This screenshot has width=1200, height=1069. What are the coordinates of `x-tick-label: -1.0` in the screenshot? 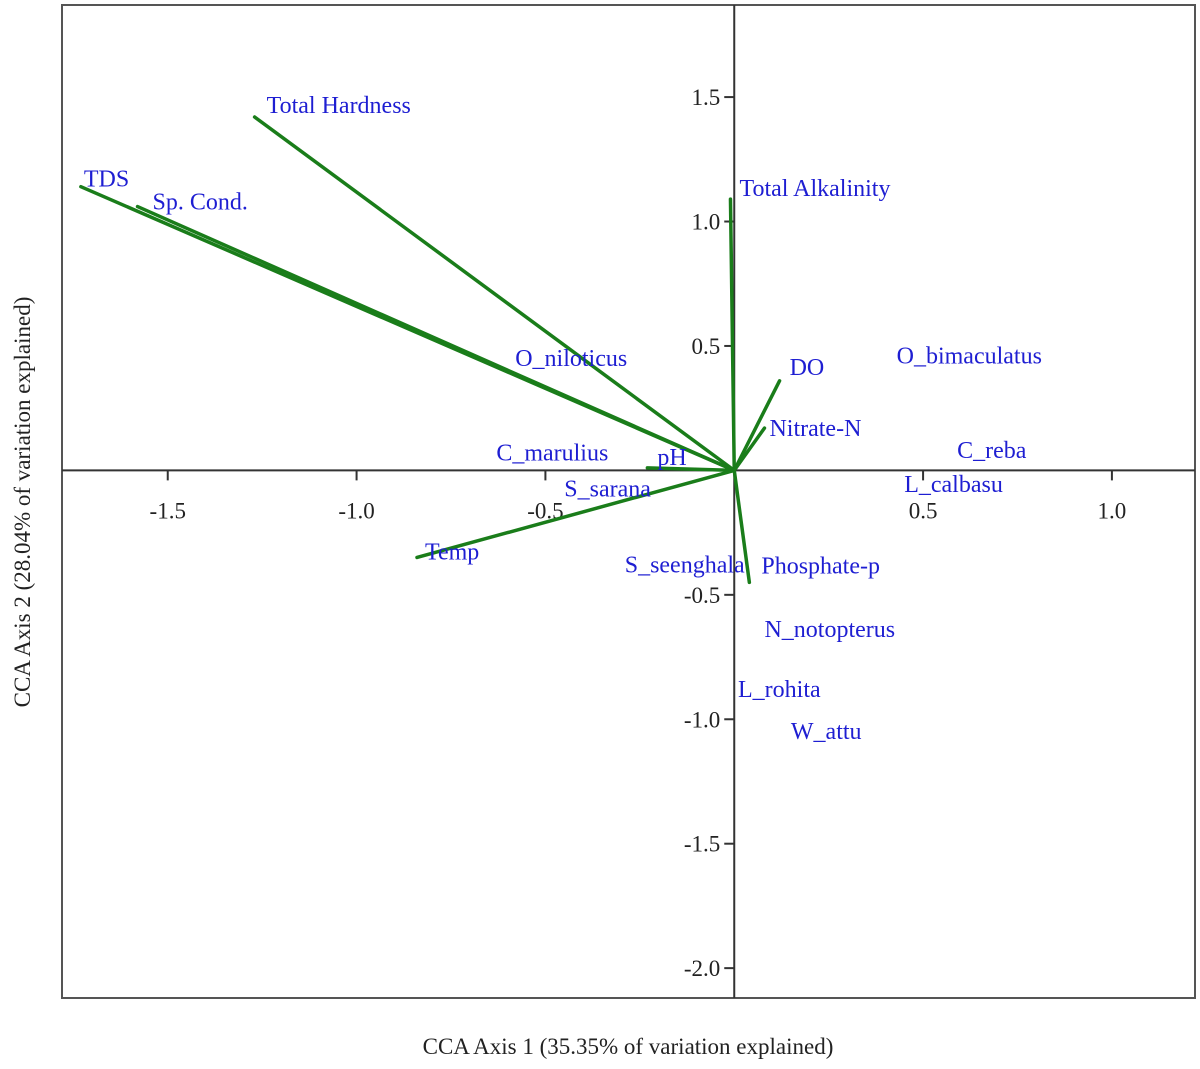 It's located at (356, 510).